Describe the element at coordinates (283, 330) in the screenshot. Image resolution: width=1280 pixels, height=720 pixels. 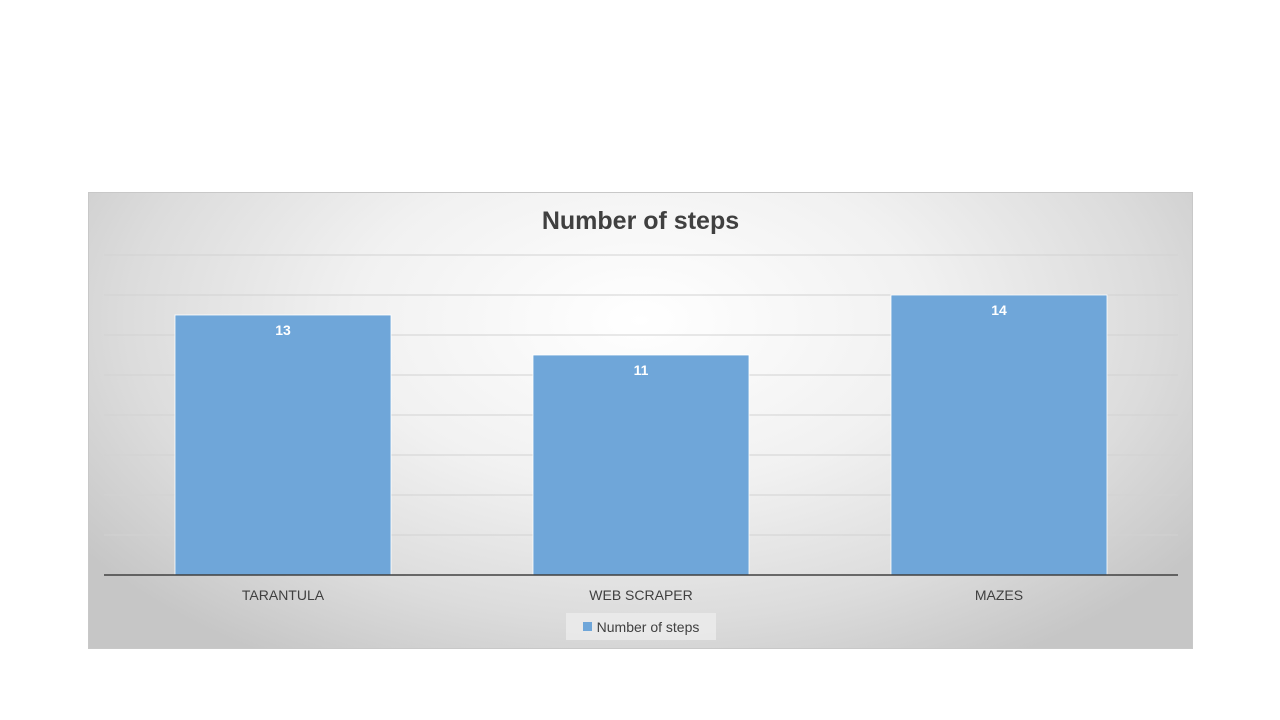
I see `data-label: 13` at that location.